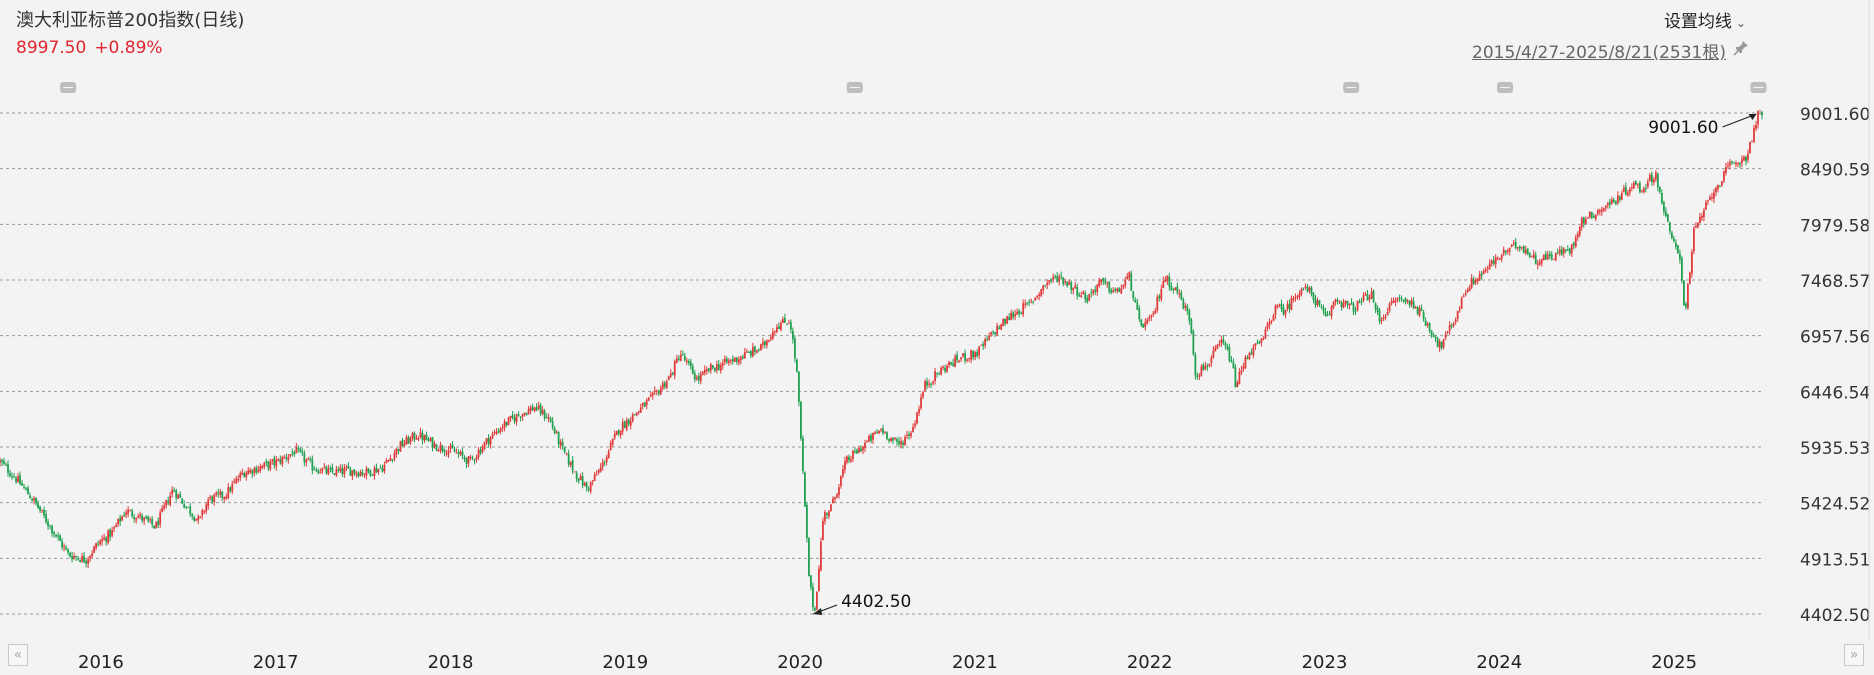 The image size is (1874, 675). I want to click on ma-settings-button: 设置均线 ⌄, so click(1705, 19).